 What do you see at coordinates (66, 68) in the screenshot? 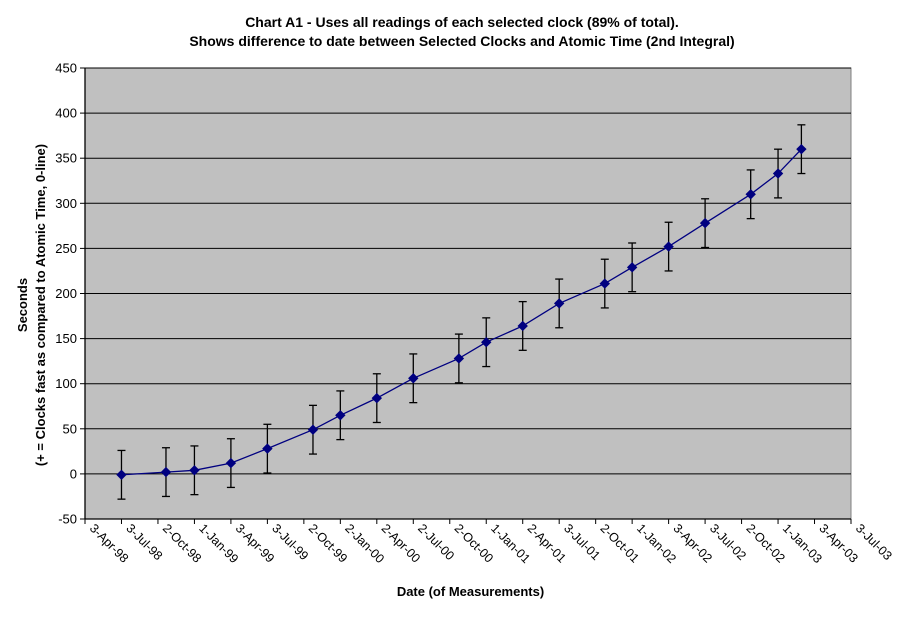
I see `y-tick-label: 450` at bounding box center [66, 68].